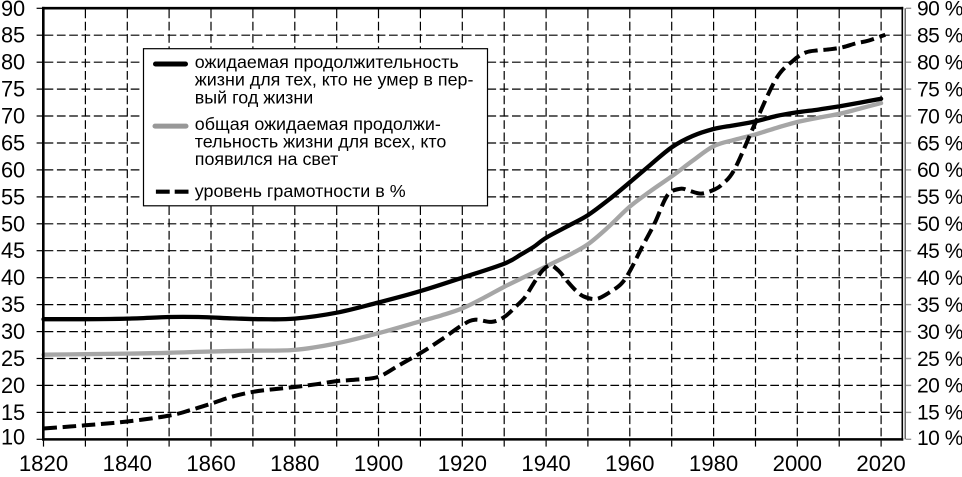 Image resolution: width=962 pixels, height=477 pixels. Describe the element at coordinates (713, 461) in the screenshot. I see `svg-text: 1980` at that location.